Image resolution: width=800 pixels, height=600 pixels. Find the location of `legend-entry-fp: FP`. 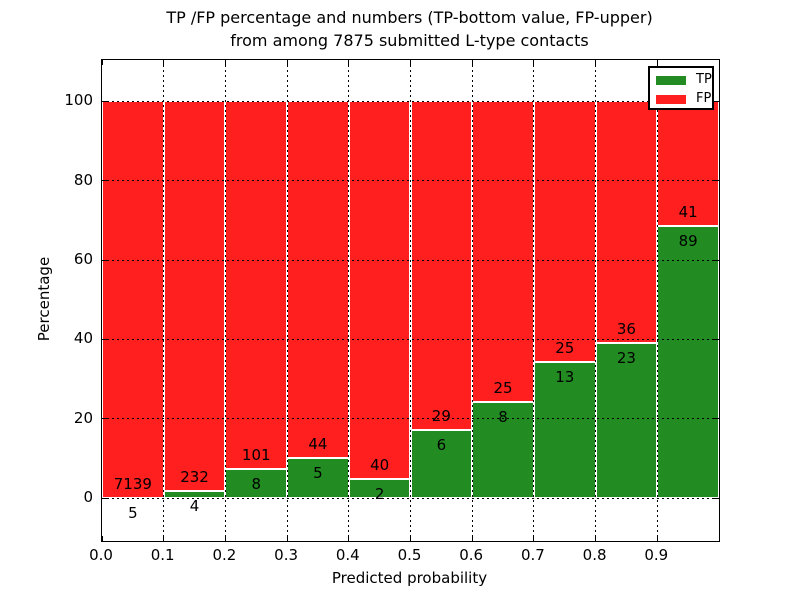

legend-entry-fp: FP is located at coordinates (681, 99).